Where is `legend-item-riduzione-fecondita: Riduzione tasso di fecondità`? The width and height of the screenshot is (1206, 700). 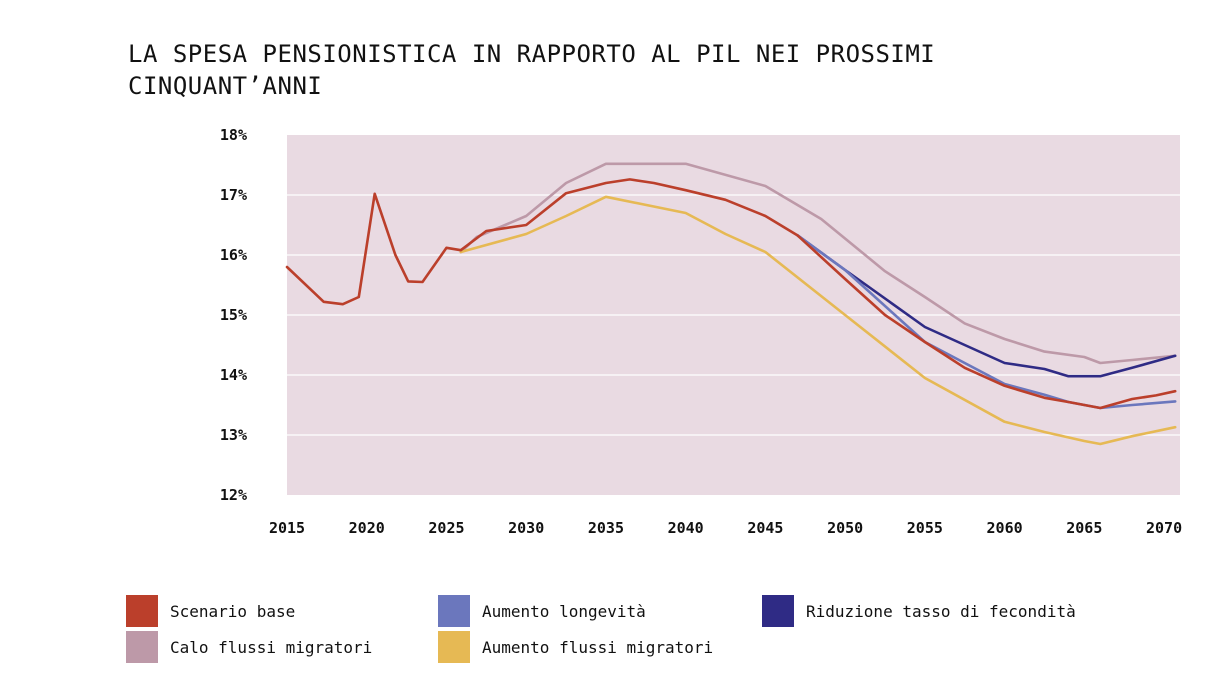
legend-item-riduzione-fecondita: Riduzione tasso di fecondità is located at coordinates (919, 611).